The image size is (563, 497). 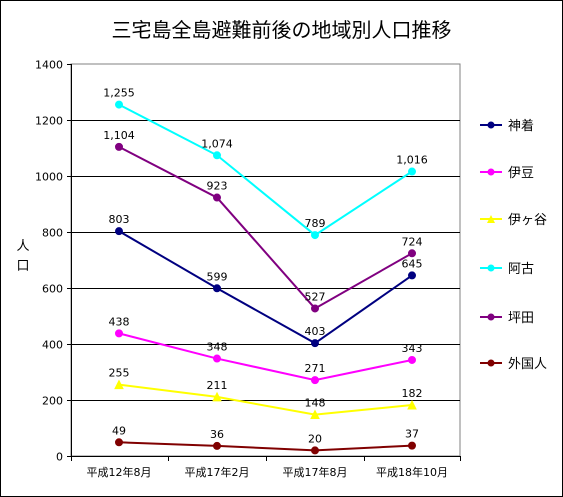 What do you see at coordinates (217, 186) in the screenshot?
I see `data-label: 923` at bounding box center [217, 186].